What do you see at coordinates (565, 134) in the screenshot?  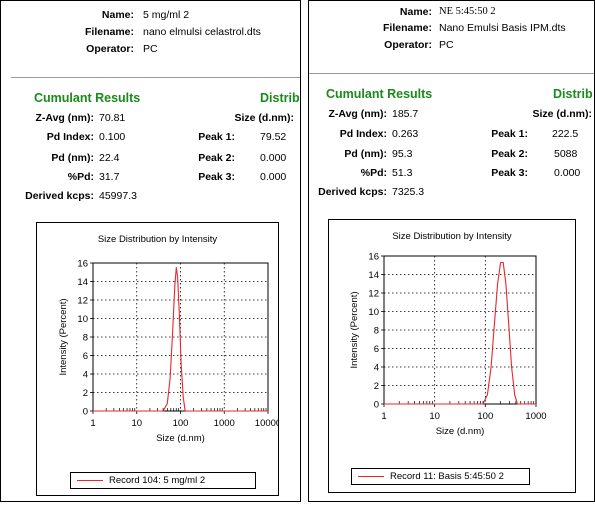 I see `peak1-value: 222.5` at bounding box center [565, 134].